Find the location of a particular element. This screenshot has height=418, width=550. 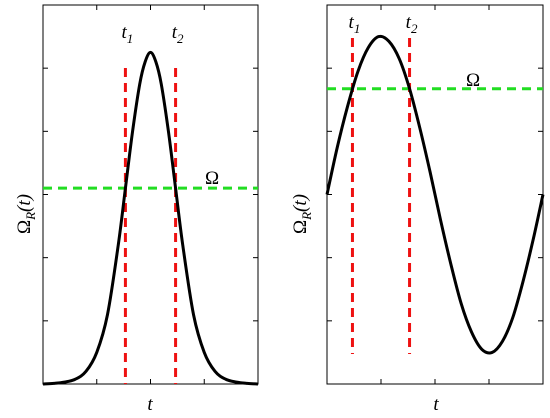

right-x-axis-label: t is located at coordinates (436, 404).